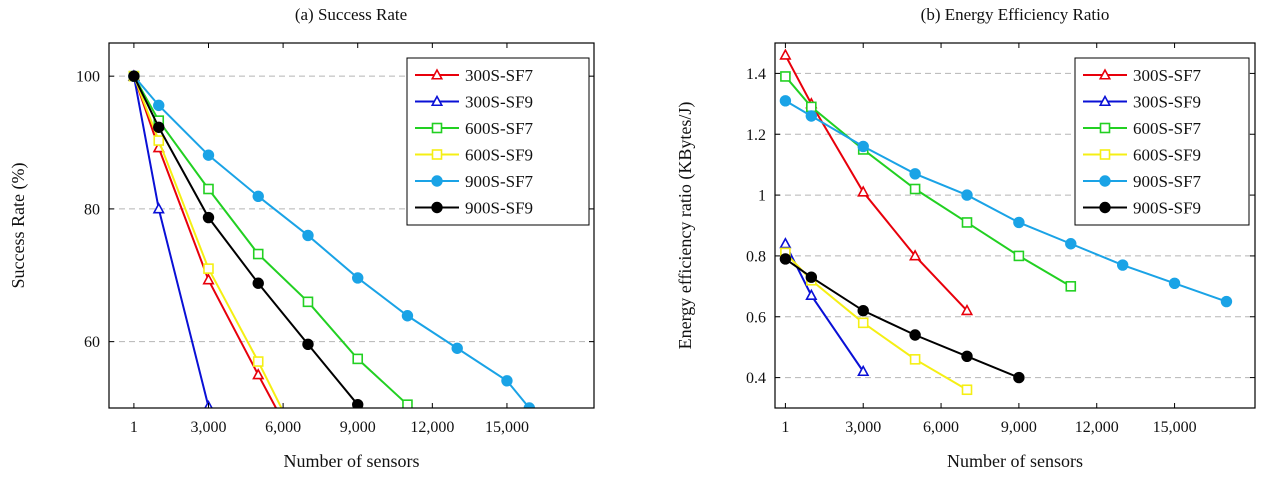 This screenshot has height=477, width=1269. Describe the element at coordinates (432, 427) in the screenshot. I see `x-tick-label: 12,000` at that location.